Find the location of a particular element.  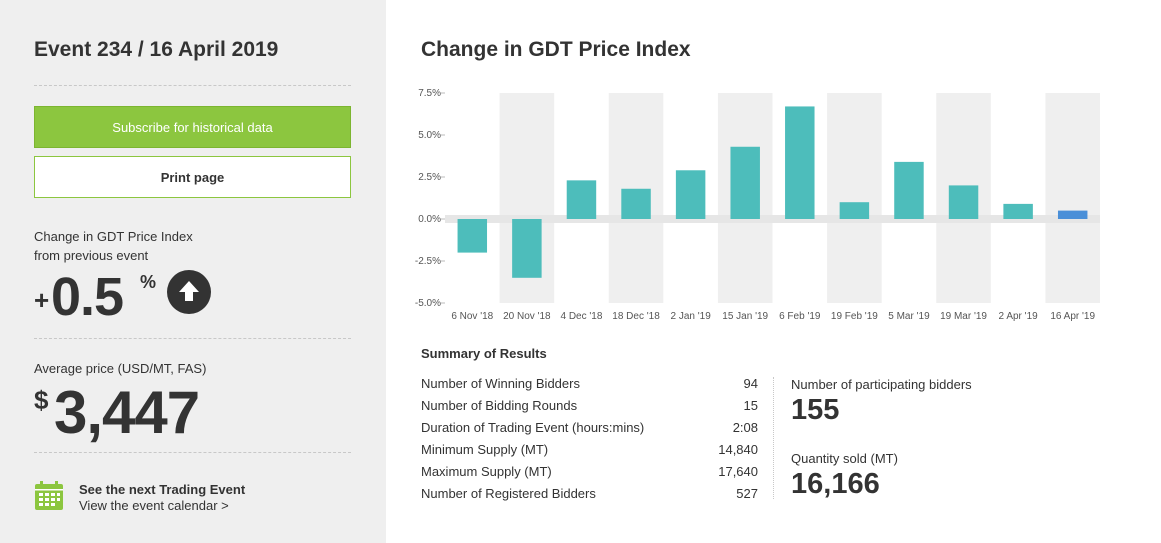

summary-row-value: 17,640 is located at coordinates (738, 471).